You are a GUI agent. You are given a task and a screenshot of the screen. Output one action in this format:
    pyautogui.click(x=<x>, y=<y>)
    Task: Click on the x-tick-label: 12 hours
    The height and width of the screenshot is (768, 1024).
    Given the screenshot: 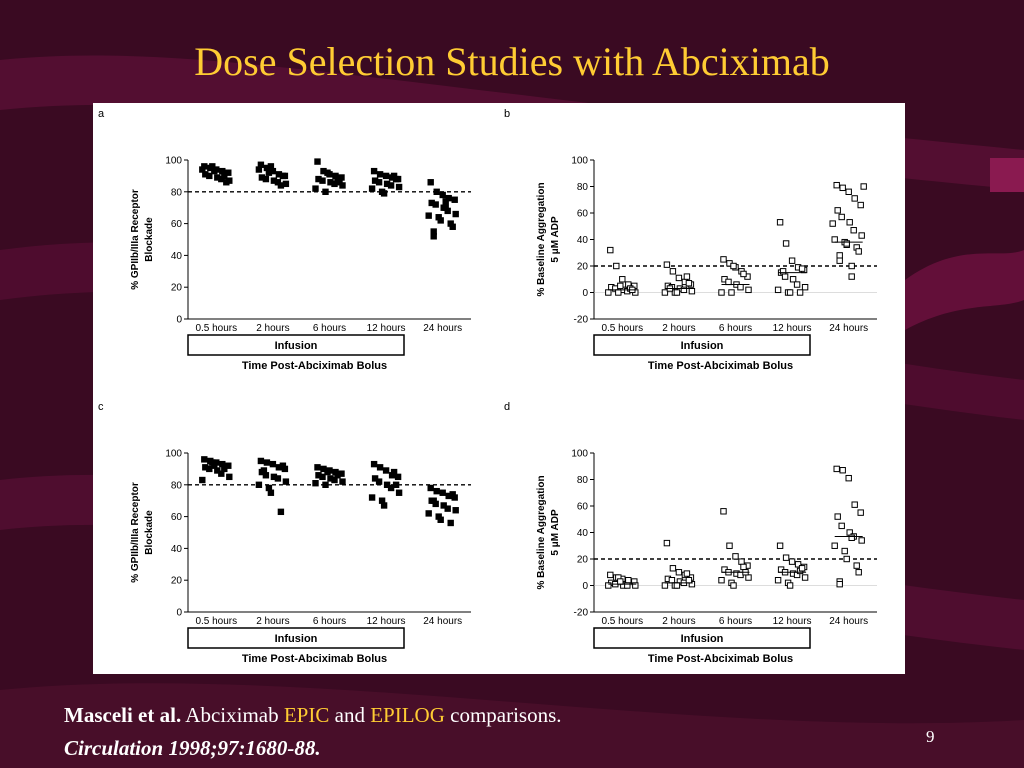 What is the action you would take?
    pyautogui.click(x=792, y=621)
    